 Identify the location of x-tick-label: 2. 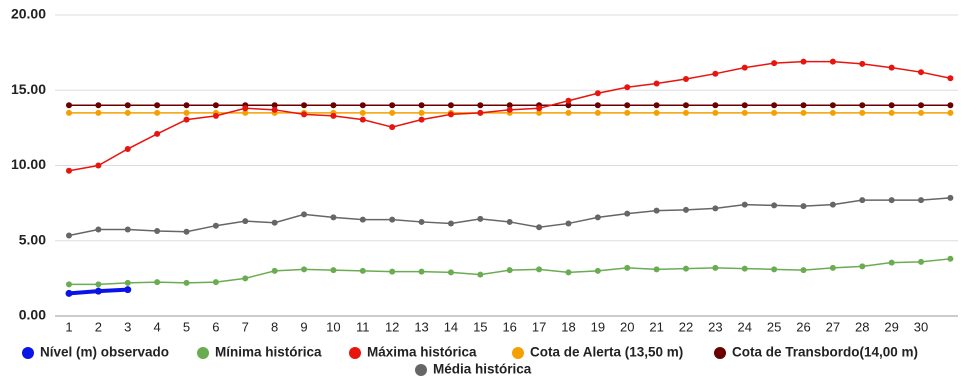
(98, 326).